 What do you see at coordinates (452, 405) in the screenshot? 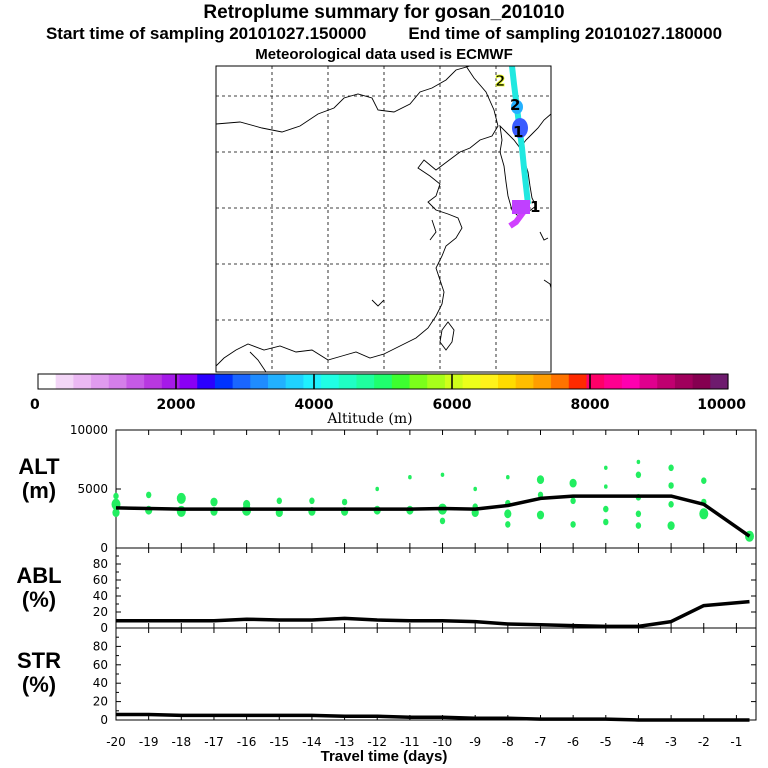
I see `colorbar-tick-label: 6000` at bounding box center [452, 405].